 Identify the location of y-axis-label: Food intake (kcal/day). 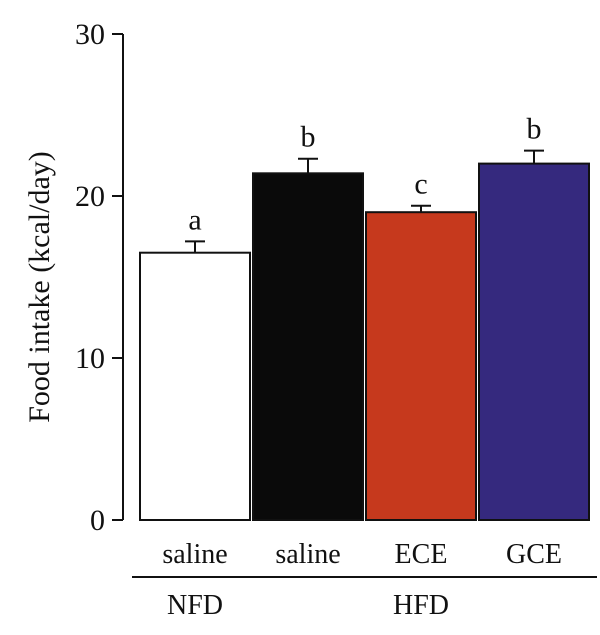
(39, 287).